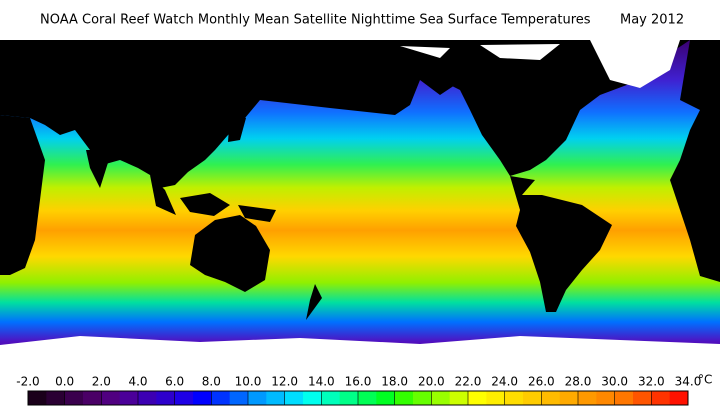 Image resolution: width=720 pixels, height=411 pixels. Describe the element at coordinates (468, 382) in the screenshot. I see `colorbar-tick-label: 22.0` at that location.